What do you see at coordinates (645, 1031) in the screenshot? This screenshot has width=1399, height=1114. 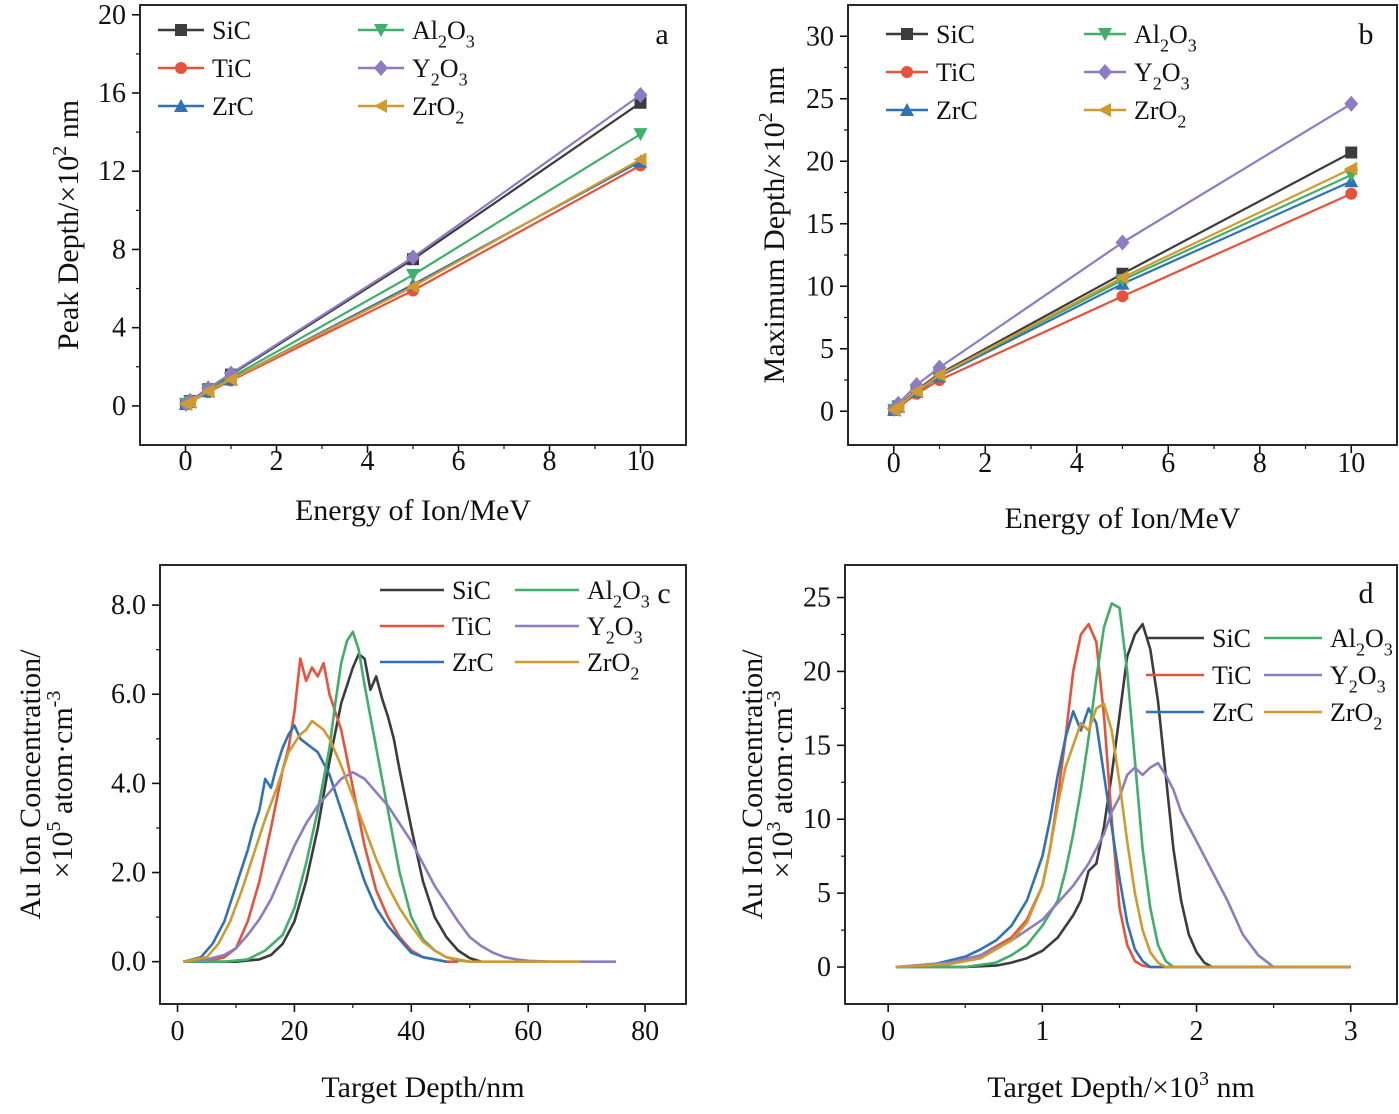 I see `x-tick-label: 80` at bounding box center [645, 1031].